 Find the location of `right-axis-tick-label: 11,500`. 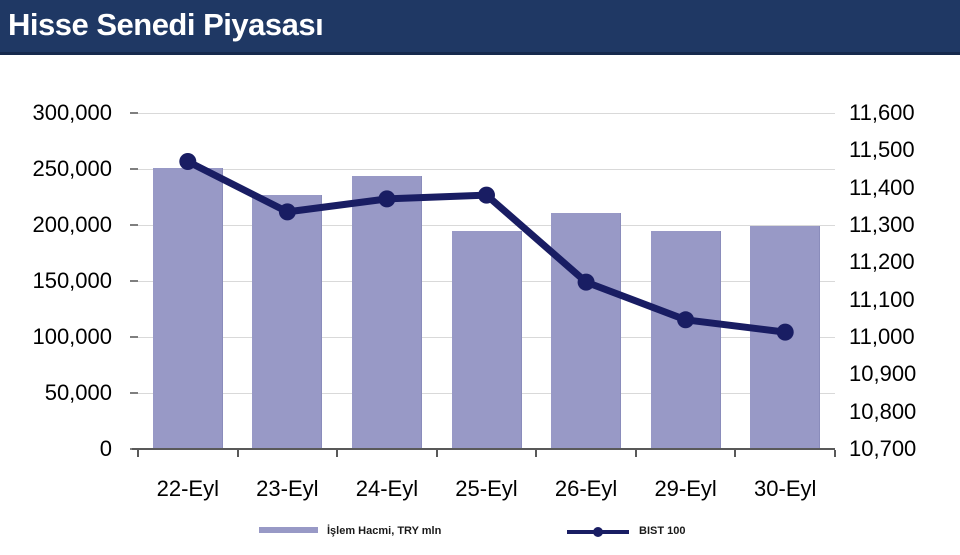

right-axis-tick-label: 11,500 is located at coordinates (882, 150).